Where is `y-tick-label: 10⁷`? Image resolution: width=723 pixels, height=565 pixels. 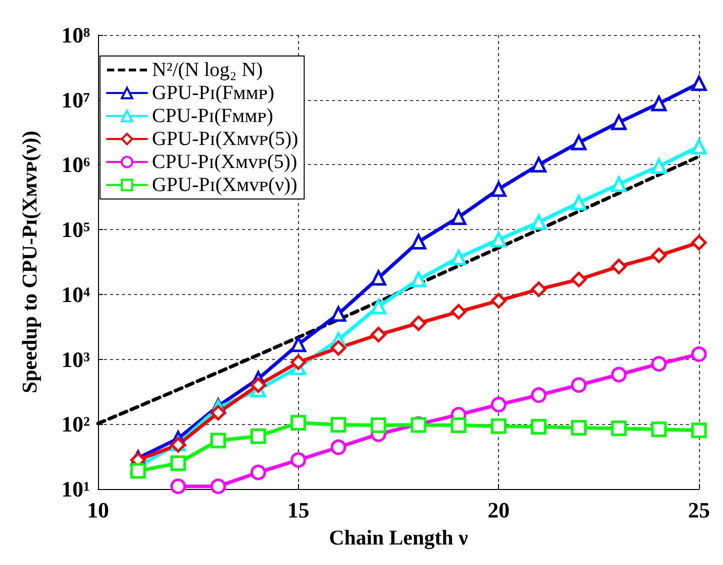
y-tick-label: 10⁷ is located at coordinates (75, 99).